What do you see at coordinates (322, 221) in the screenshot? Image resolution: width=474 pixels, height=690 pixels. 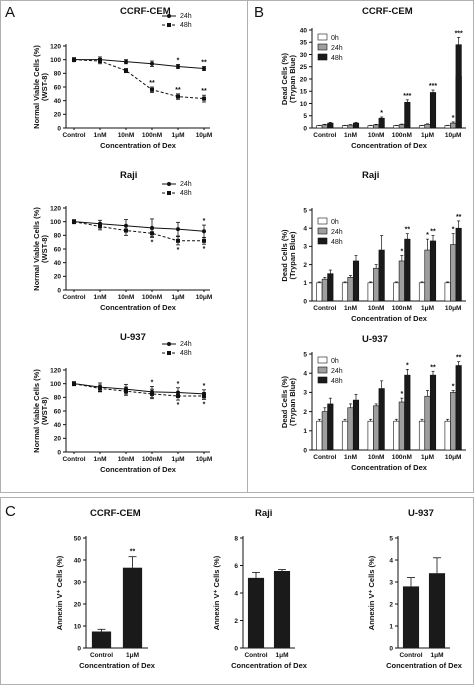 I see `legend-swatch-0h` at bounding box center [322, 221].